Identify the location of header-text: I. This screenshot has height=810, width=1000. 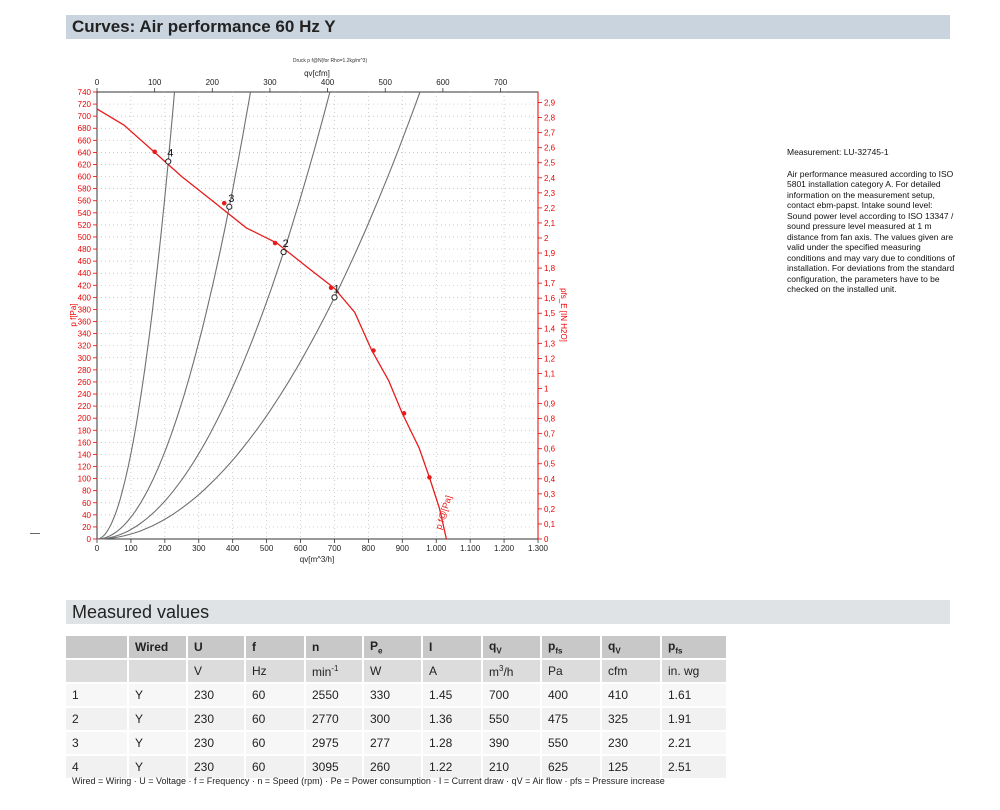
(431, 647).